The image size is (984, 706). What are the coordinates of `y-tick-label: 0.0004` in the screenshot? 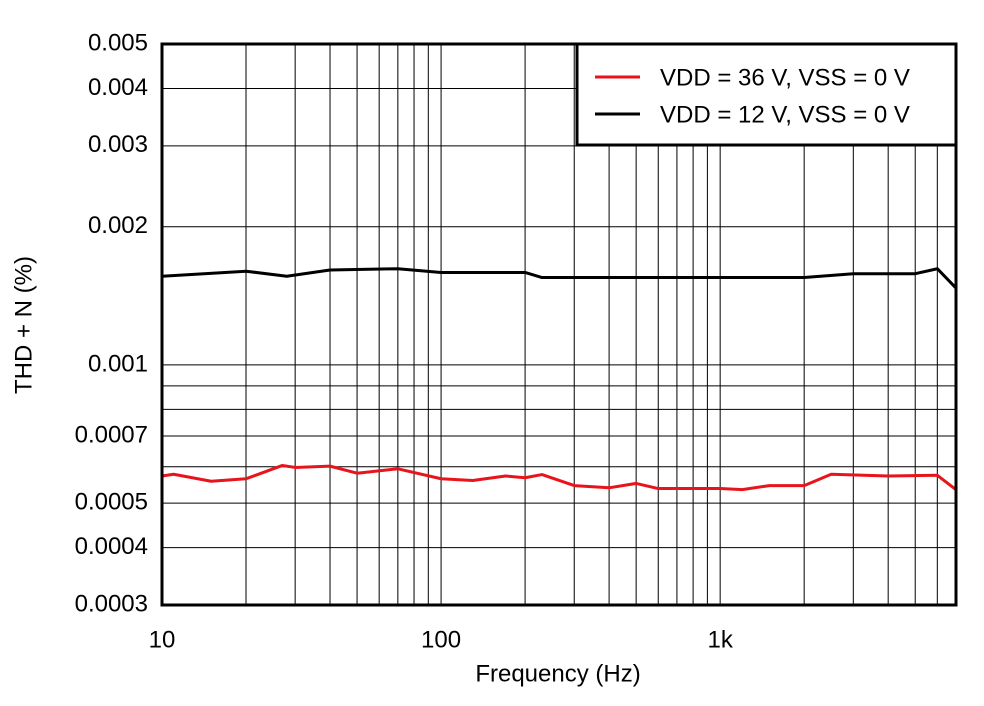 It's located at (111, 546).